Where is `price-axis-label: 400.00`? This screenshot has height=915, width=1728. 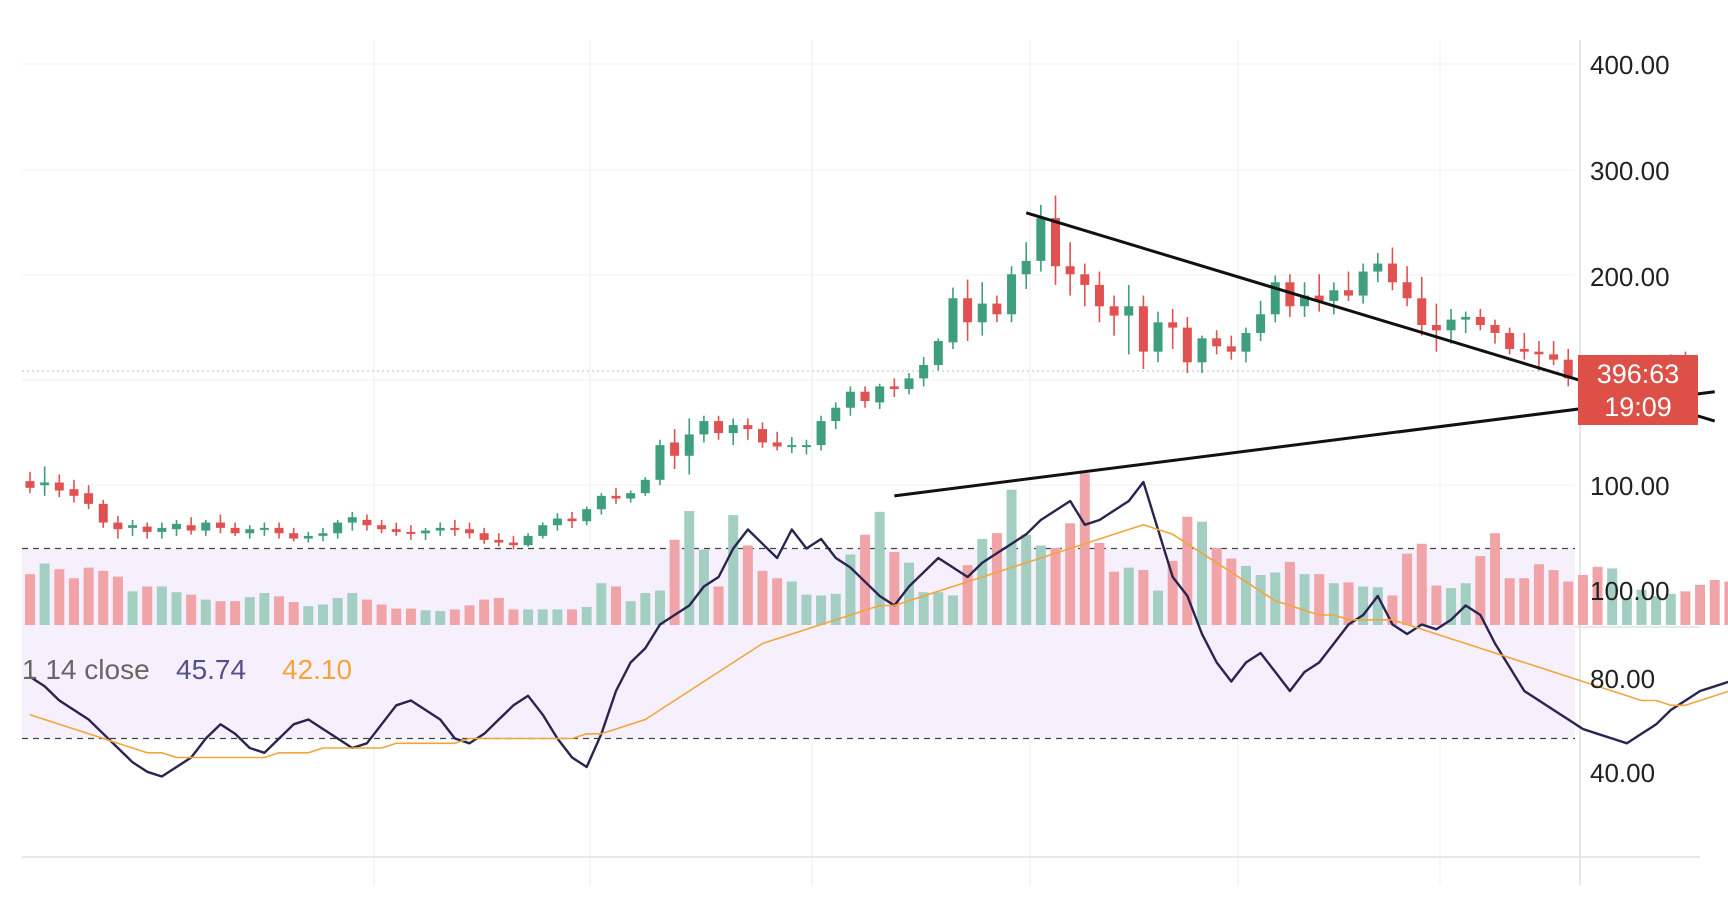 price-axis-label: 400.00 is located at coordinates (1630, 65).